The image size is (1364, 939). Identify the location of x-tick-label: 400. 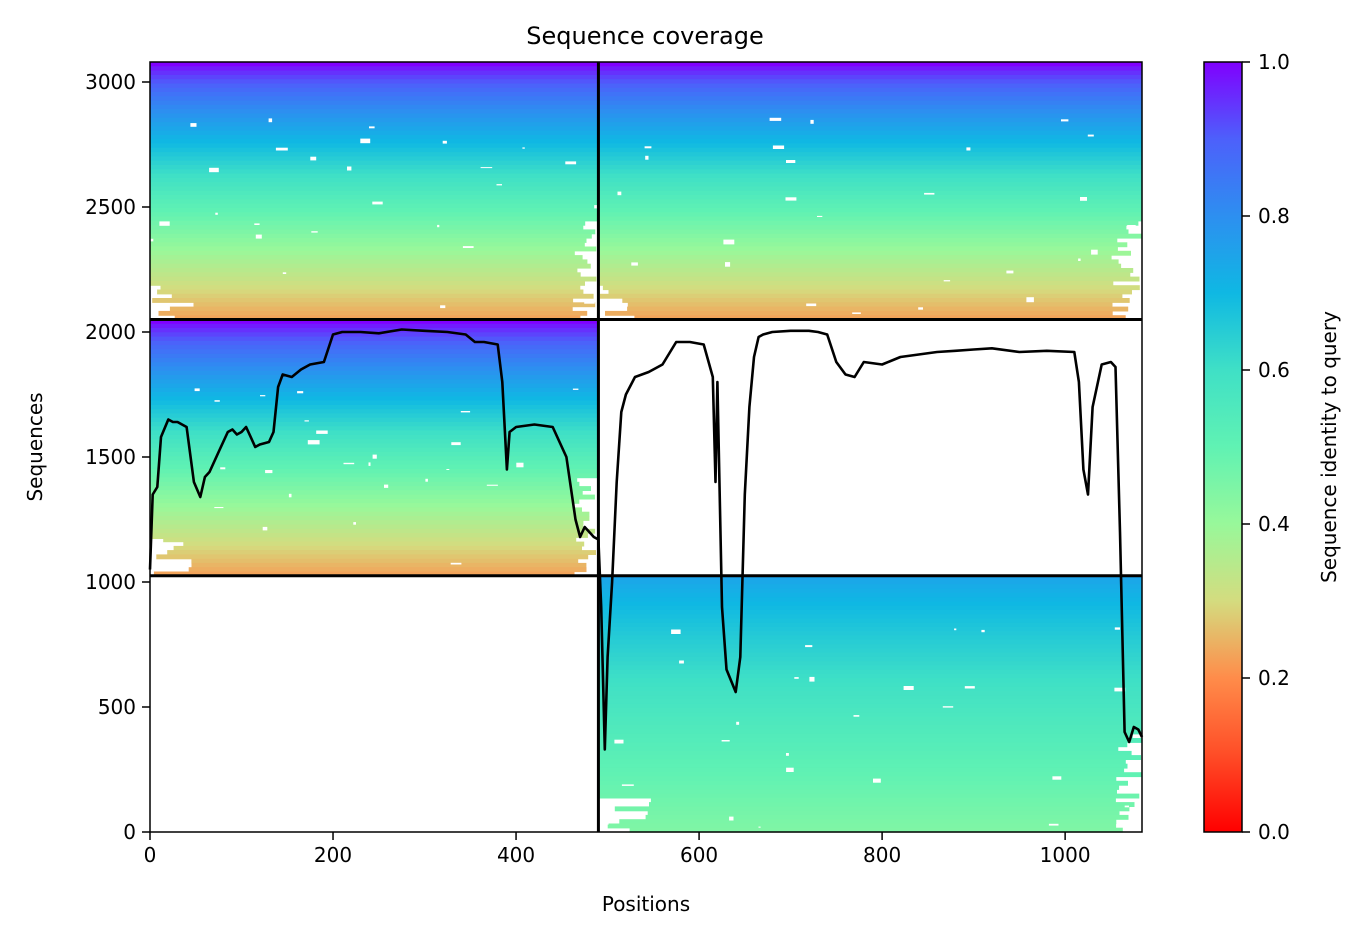
(516, 855).